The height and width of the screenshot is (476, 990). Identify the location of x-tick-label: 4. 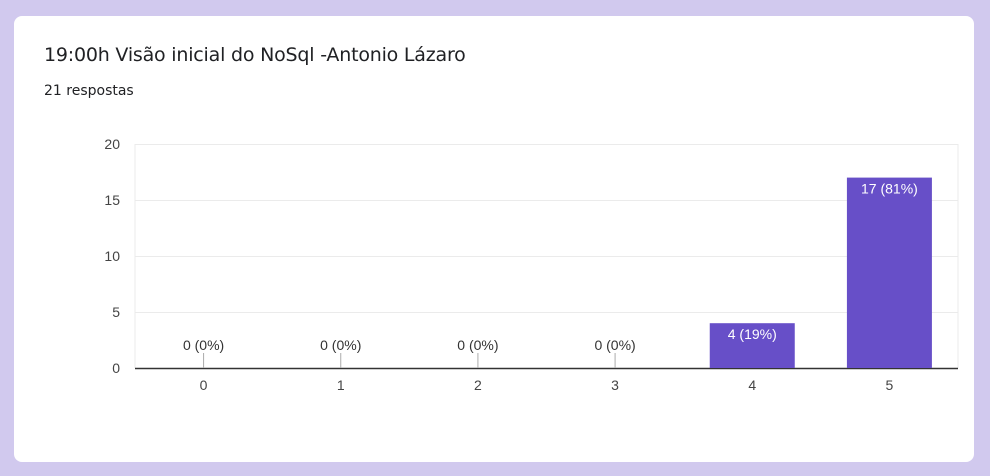
(752, 385).